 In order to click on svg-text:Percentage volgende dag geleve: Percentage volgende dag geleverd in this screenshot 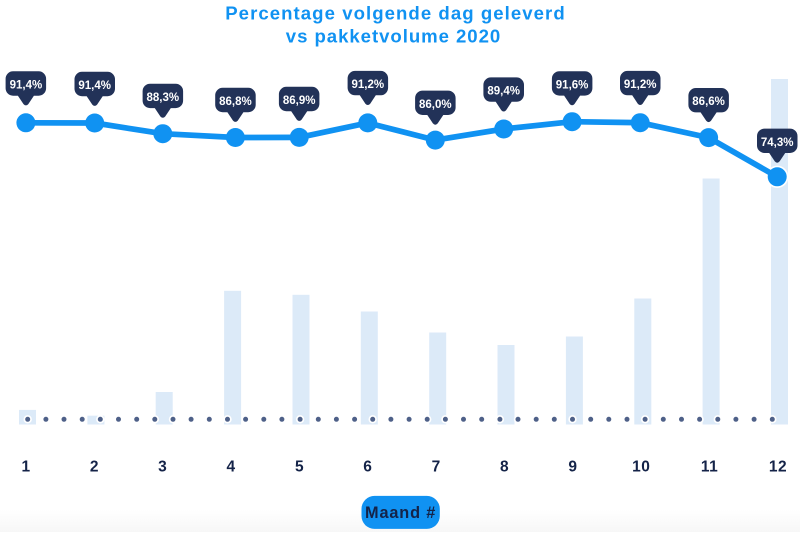, I will do `click(395, 13)`.